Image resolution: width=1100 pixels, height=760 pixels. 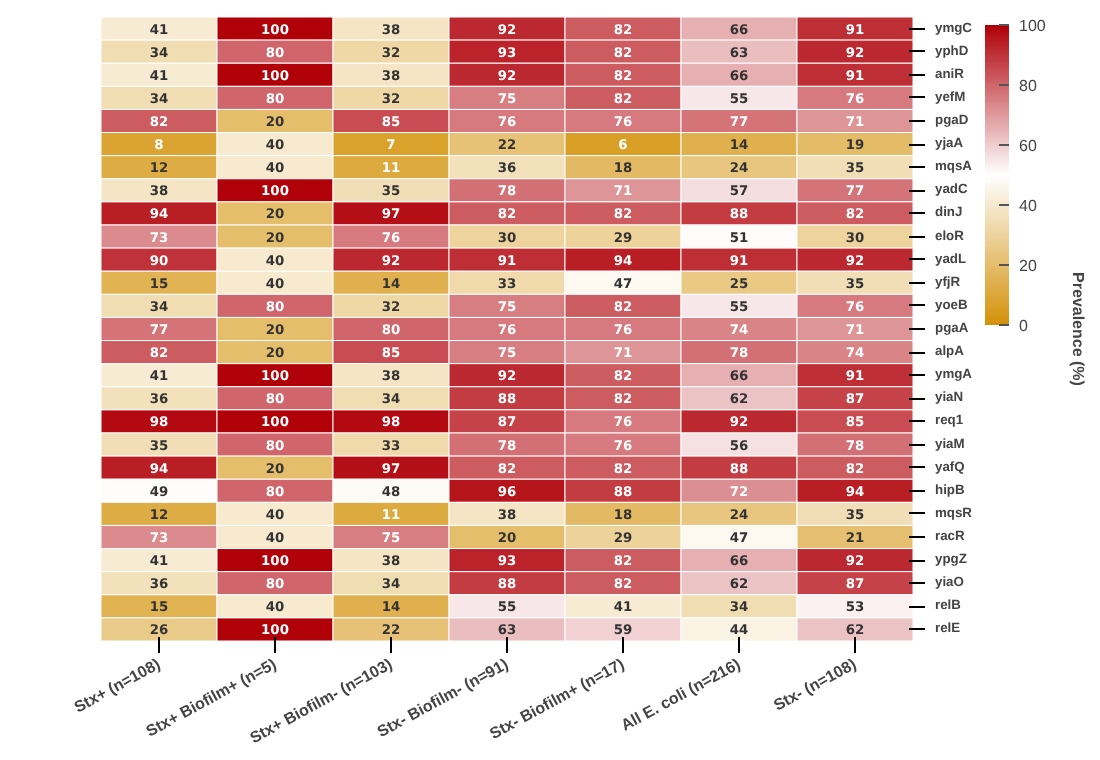 I want to click on color-bar-label: 0, so click(x=1024, y=326).